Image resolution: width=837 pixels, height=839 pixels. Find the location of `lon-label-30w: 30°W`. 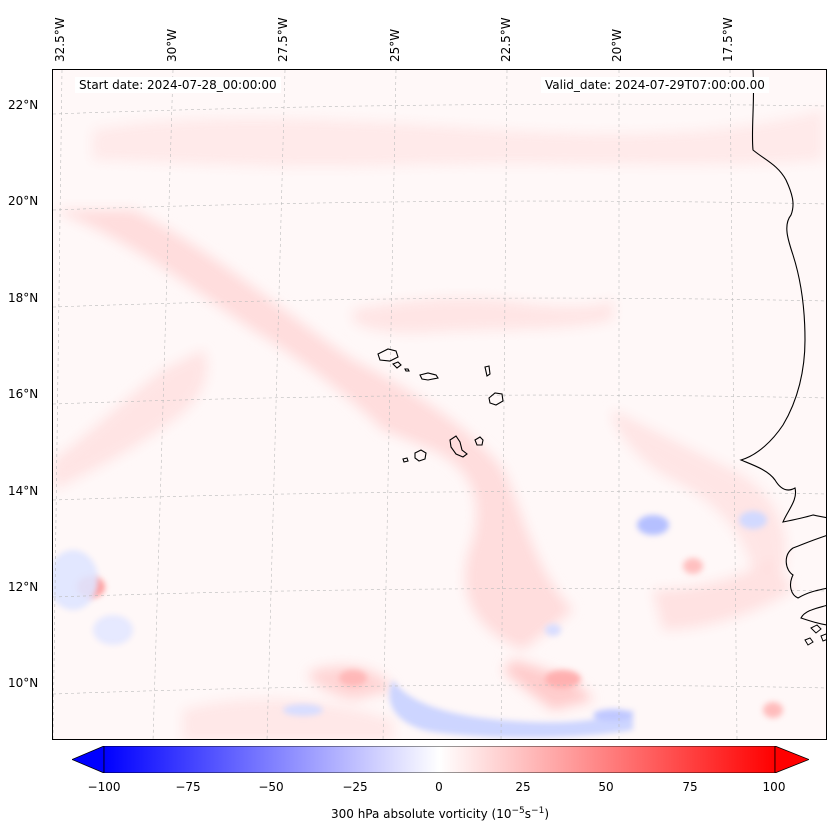

lon-label-30w: 30°W is located at coordinates (172, 45).